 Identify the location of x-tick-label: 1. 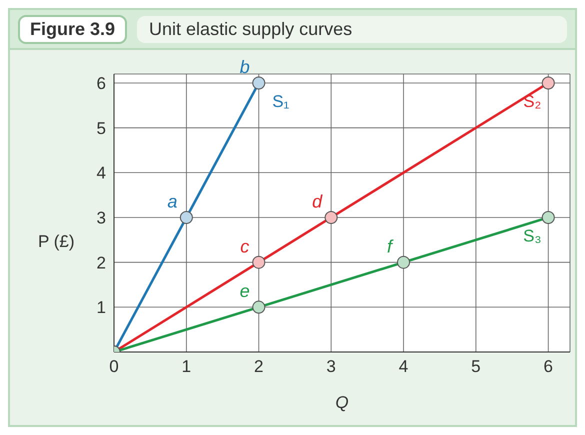
(187, 366).